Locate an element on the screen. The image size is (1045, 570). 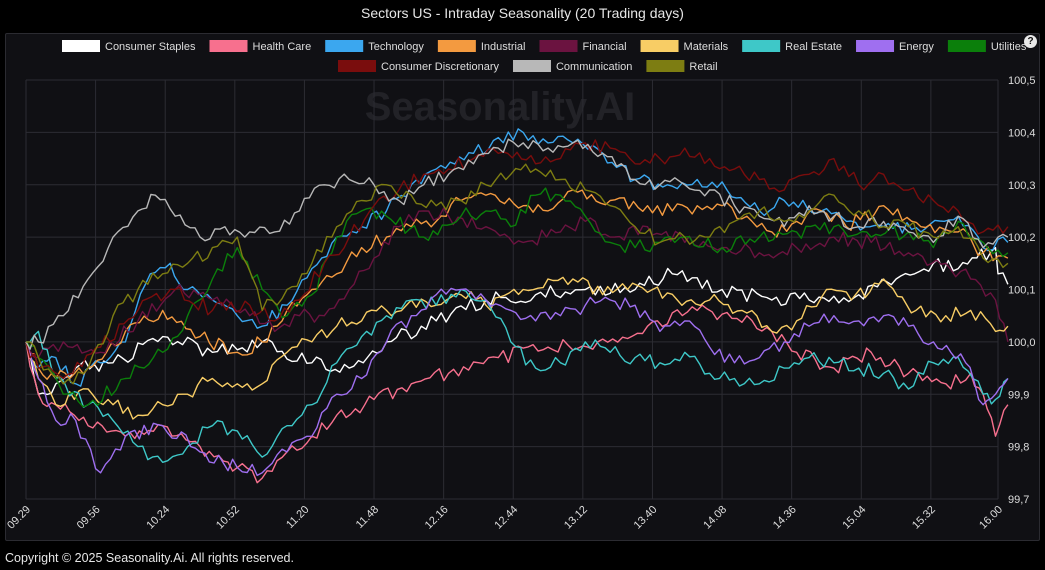
x-tick-label: 11.48 is located at coordinates (367, 517).